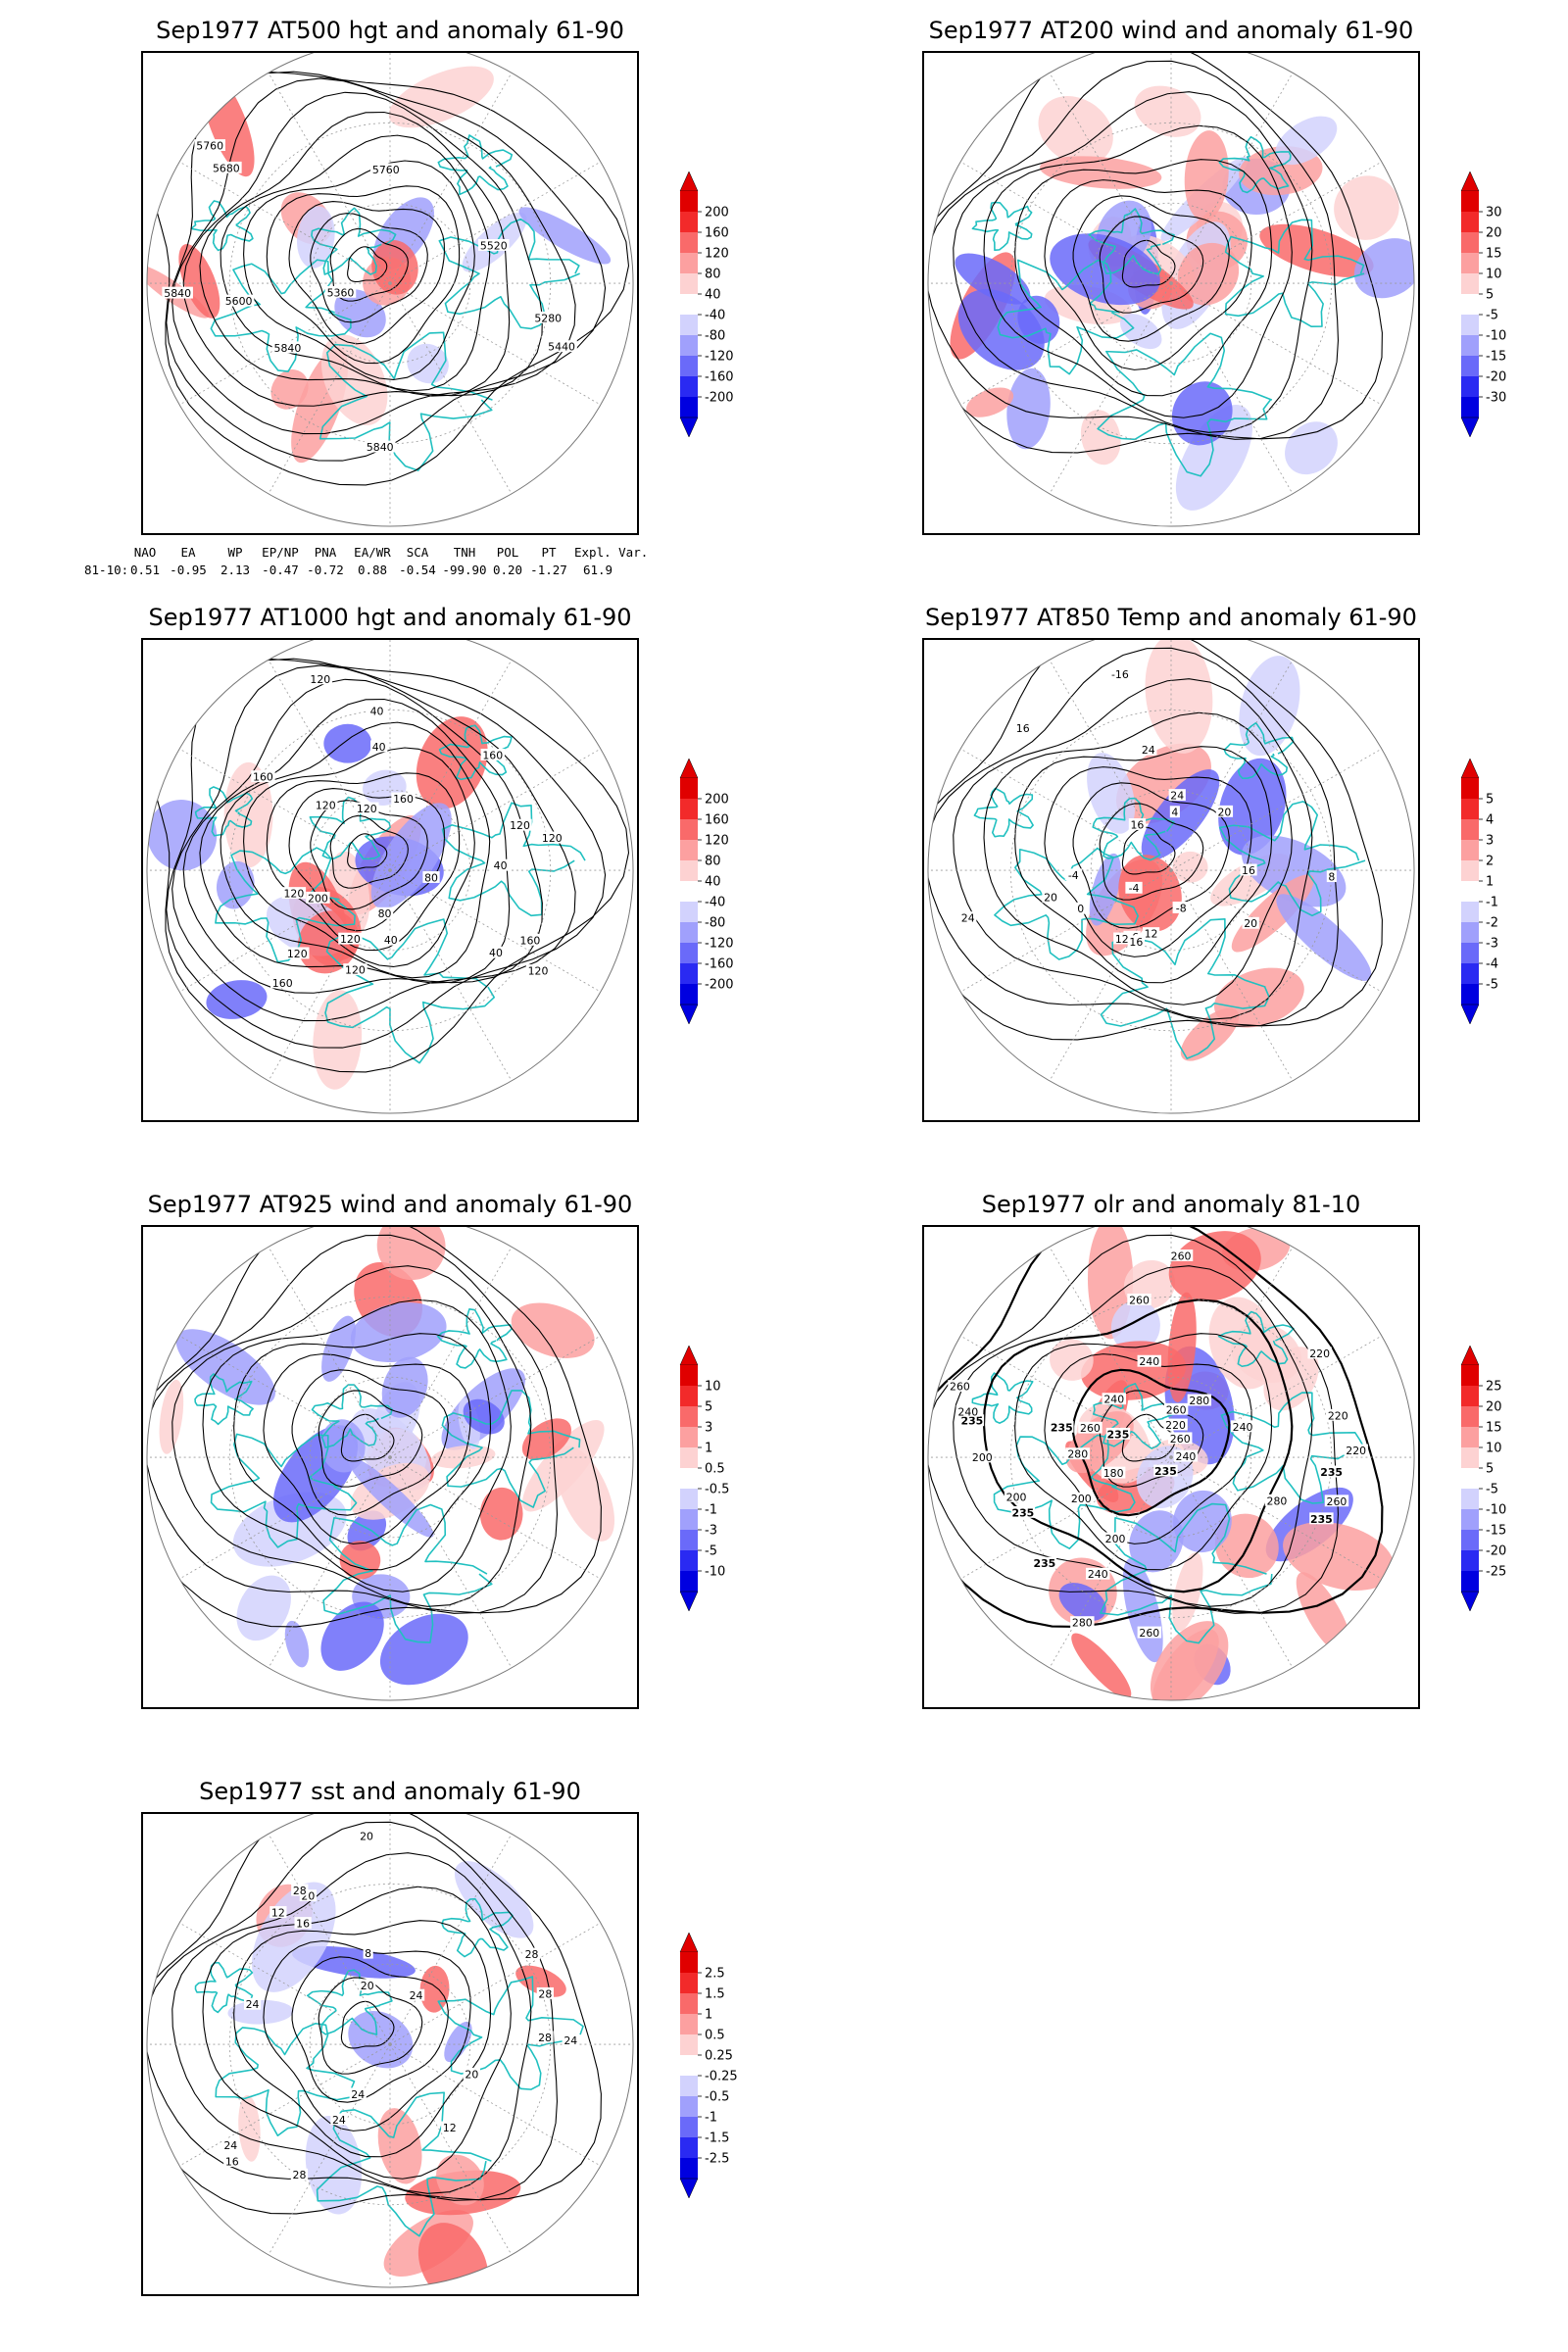 This screenshot has width=1568, height=2352. I want to click on contour-label: 280, so click(1082, 1623).